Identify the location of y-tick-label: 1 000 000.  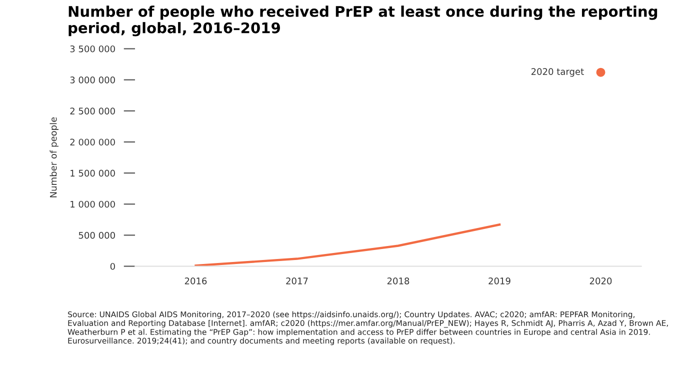
(92, 204).